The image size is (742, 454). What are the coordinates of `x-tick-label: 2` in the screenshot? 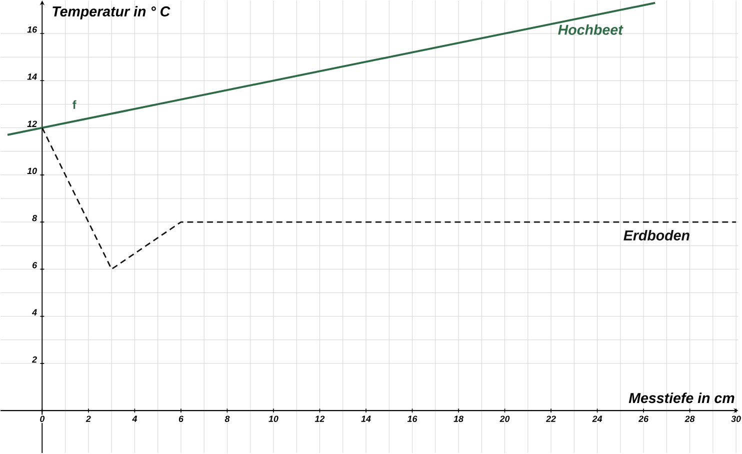 It's located at (88, 419).